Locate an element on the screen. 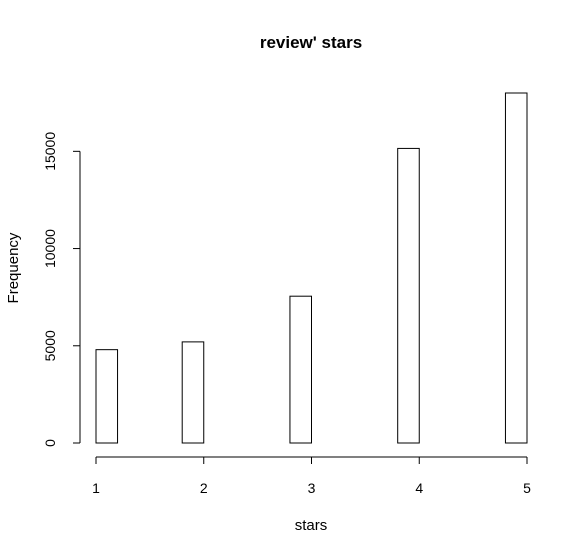 The image size is (585, 555). y-tick-label: 10000 is located at coordinates (50, 248).